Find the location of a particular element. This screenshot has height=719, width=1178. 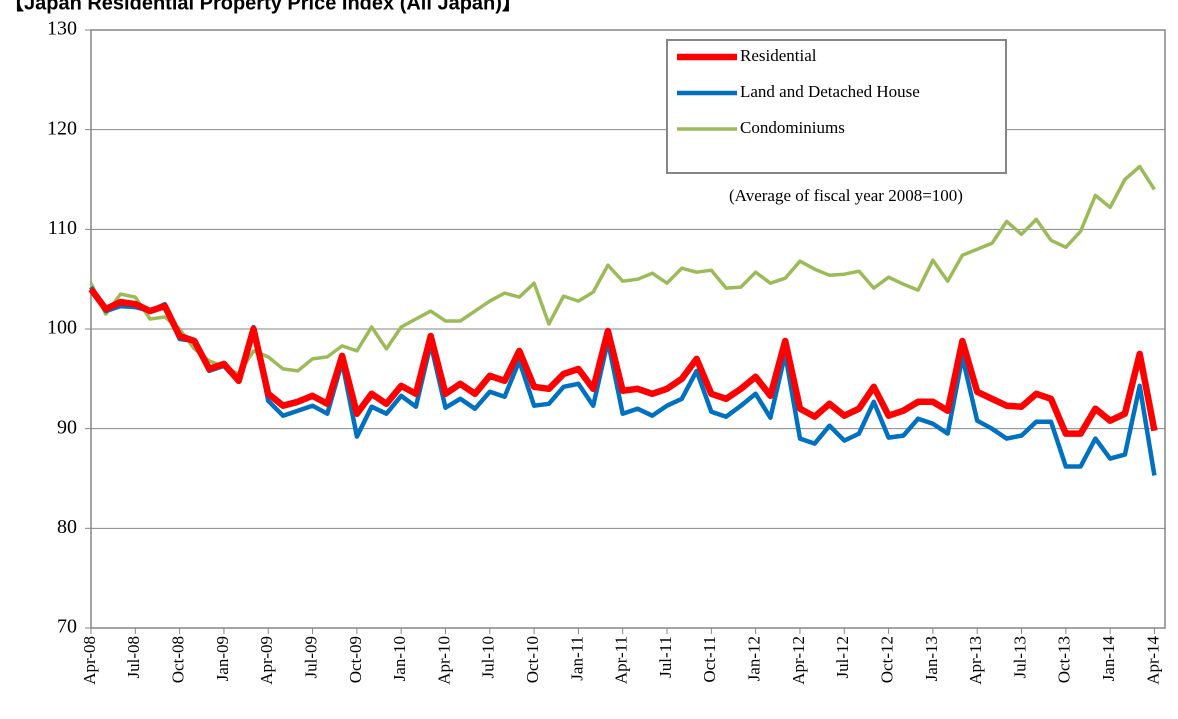

x-tick-label: Jul-08 is located at coordinates (133, 657).